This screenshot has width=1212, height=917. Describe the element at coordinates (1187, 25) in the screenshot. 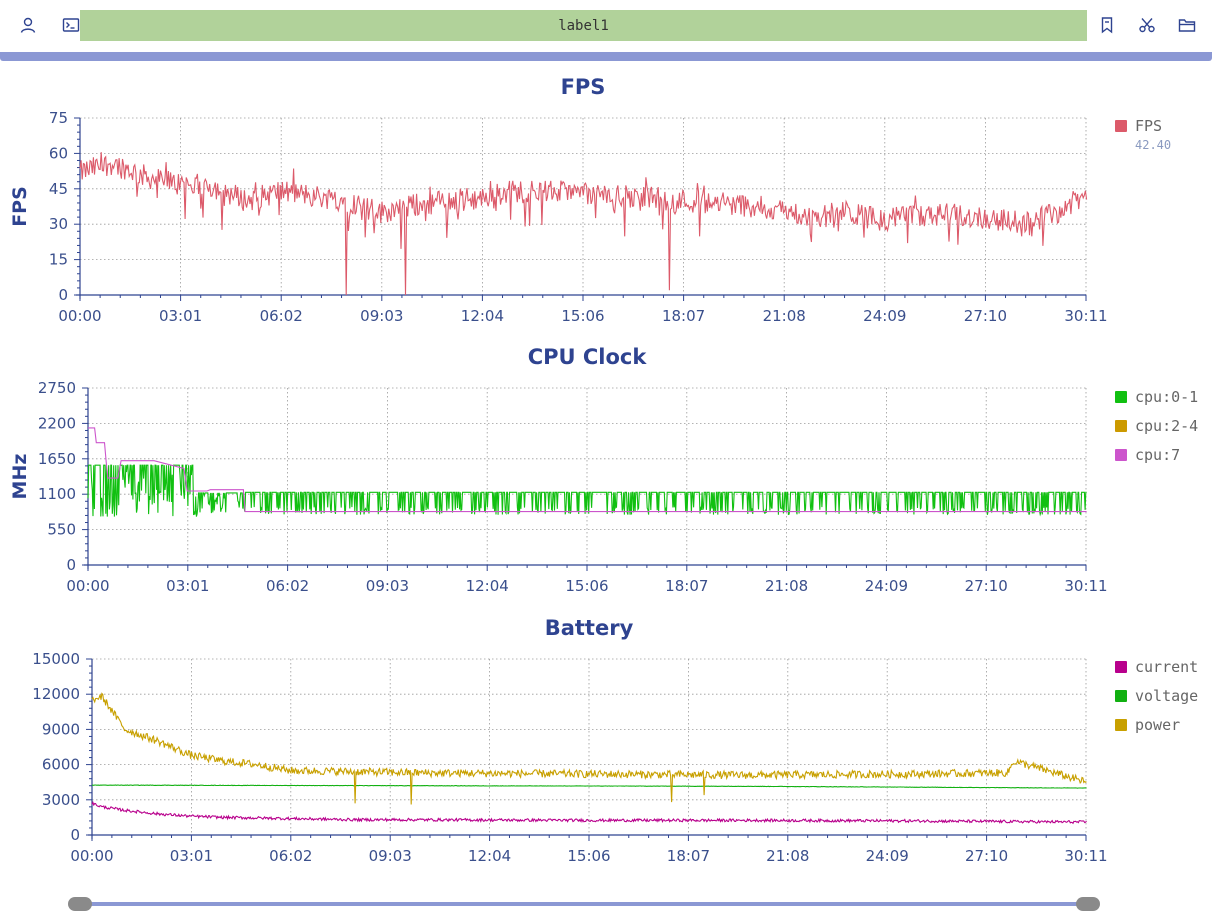

I see `folder-icon` at that location.